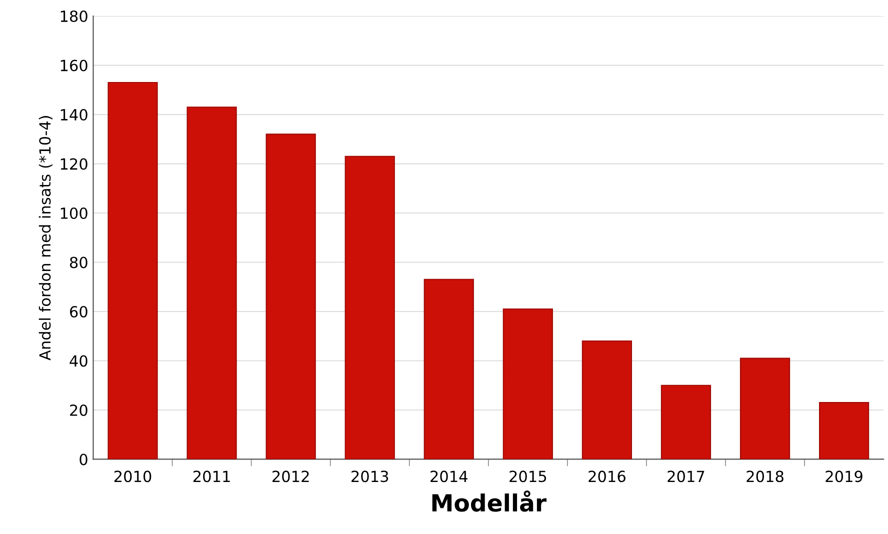 Image resolution: width=888 pixels, height=534 pixels. I want to click on y-tick-label: 140, so click(74, 114).